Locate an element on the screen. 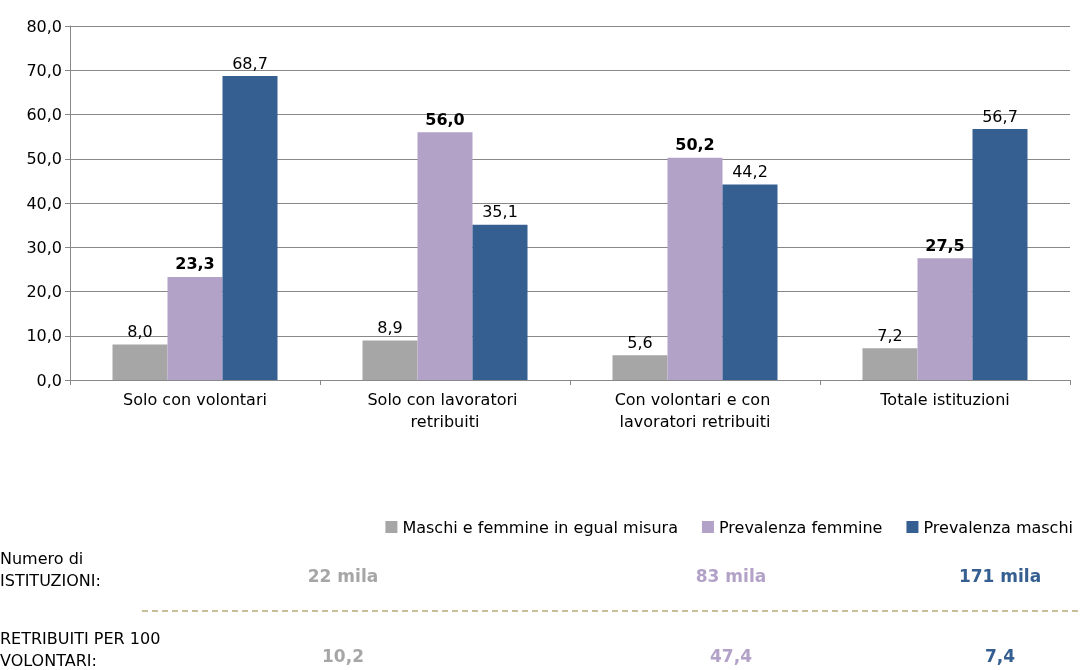 Image resolution: width=1086 pixels, height=670 pixels. y-tick-label: 0,0 is located at coordinates (49, 380).